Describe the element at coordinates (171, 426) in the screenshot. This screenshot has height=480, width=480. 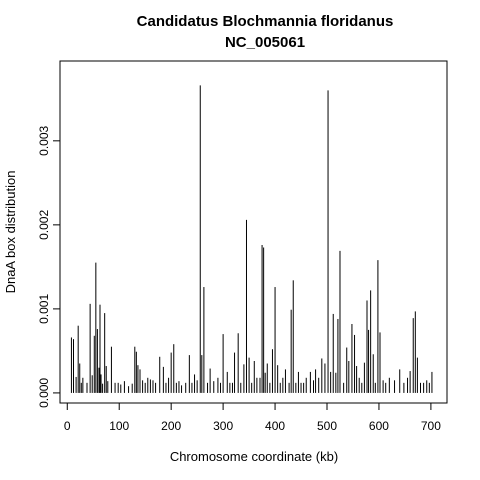
I see `x-tick-label: 200` at that location.